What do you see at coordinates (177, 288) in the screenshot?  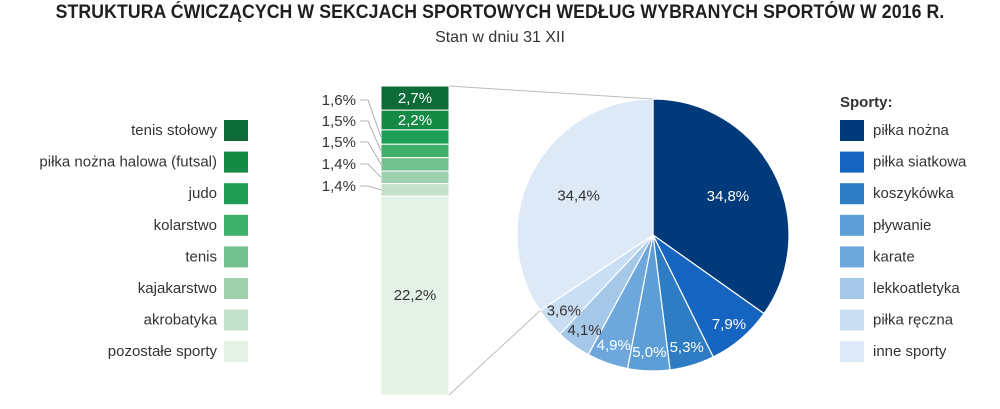 I see `legend-label: kajakarstwo` at bounding box center [177, 288].